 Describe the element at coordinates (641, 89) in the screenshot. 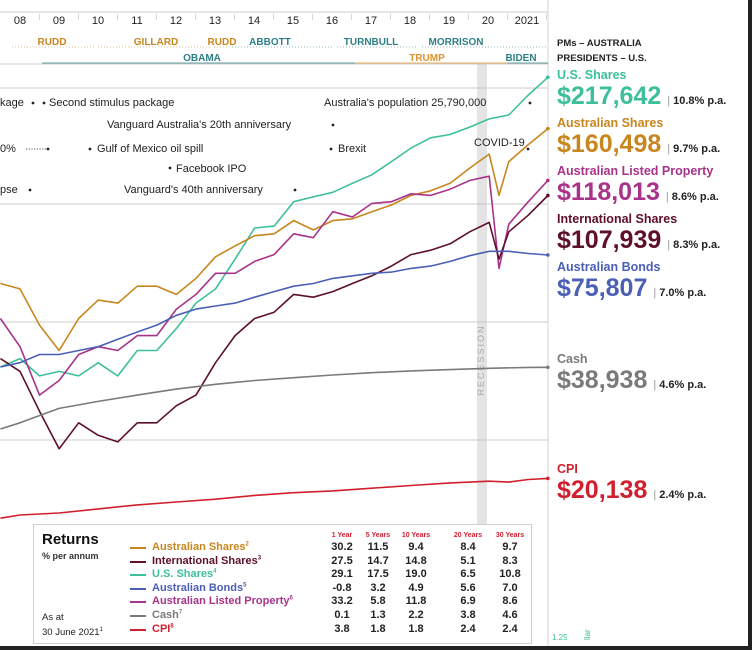

I see `final-value-block: U.S. Shares $217,642 | 10.8% p.a.` at that location.